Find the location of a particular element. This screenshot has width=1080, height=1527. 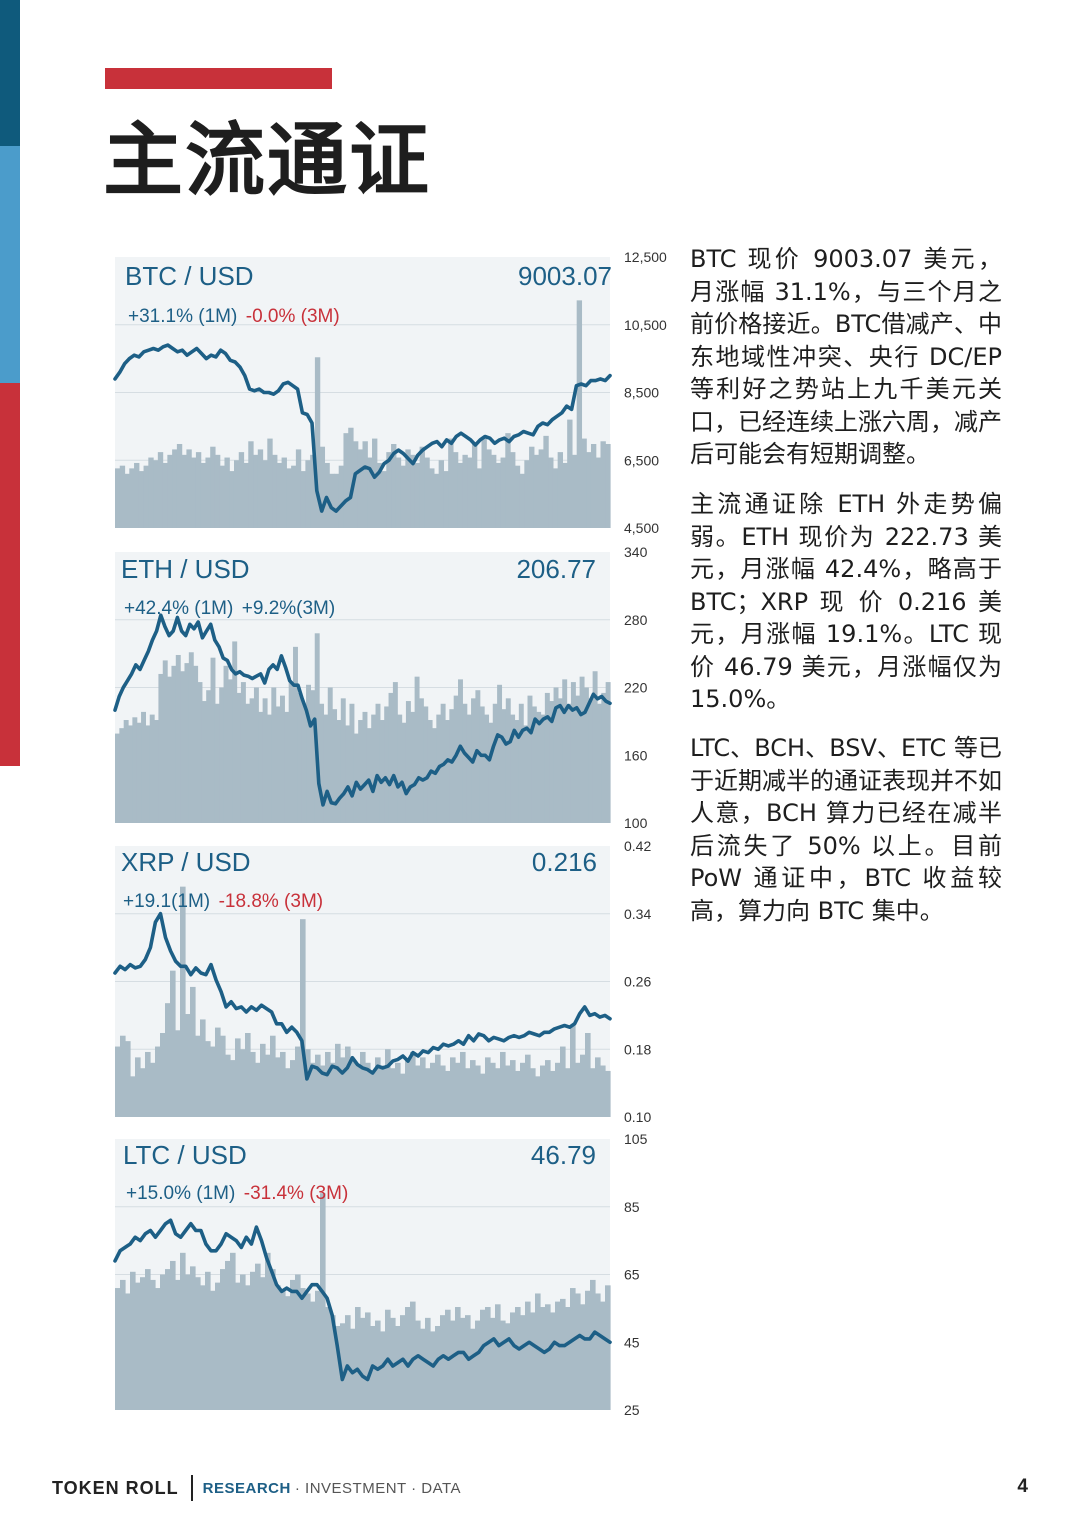

y-tick-label: 45 is located at coordinates (632, 1342).